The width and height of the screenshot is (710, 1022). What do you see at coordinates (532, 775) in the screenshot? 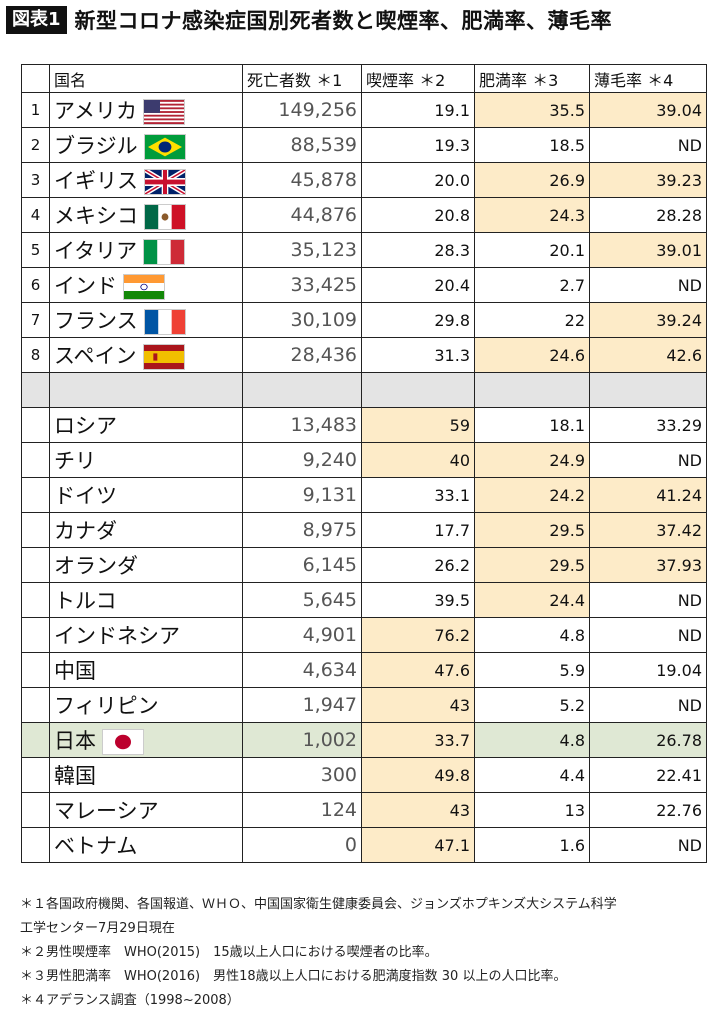
I see `obesity-cell: 4.4` at bounding box center [532, 775].